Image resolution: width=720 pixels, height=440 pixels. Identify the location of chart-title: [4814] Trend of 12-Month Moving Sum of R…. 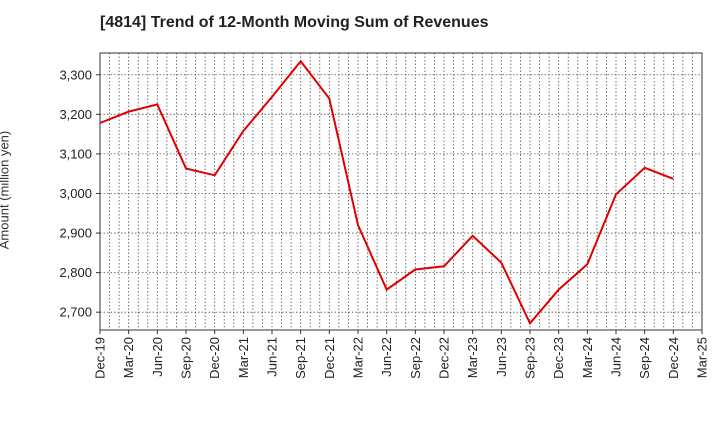
(294, 22).